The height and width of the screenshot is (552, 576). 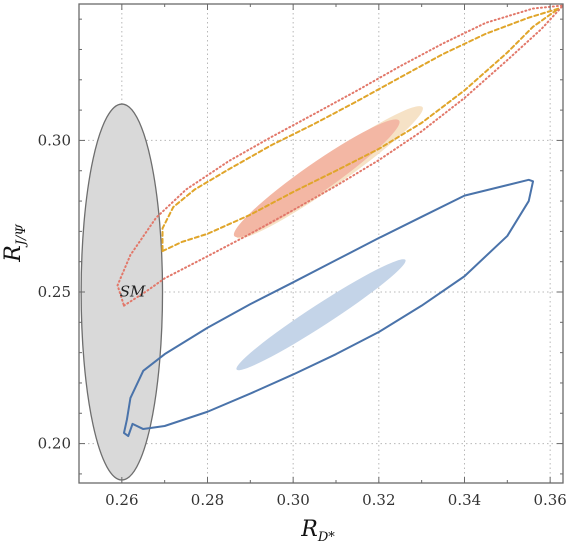 What do you see at coordinates (464, 500) in the screenshot?
I see `x-tick-label: 0.34` at bounding box center [464, 500].